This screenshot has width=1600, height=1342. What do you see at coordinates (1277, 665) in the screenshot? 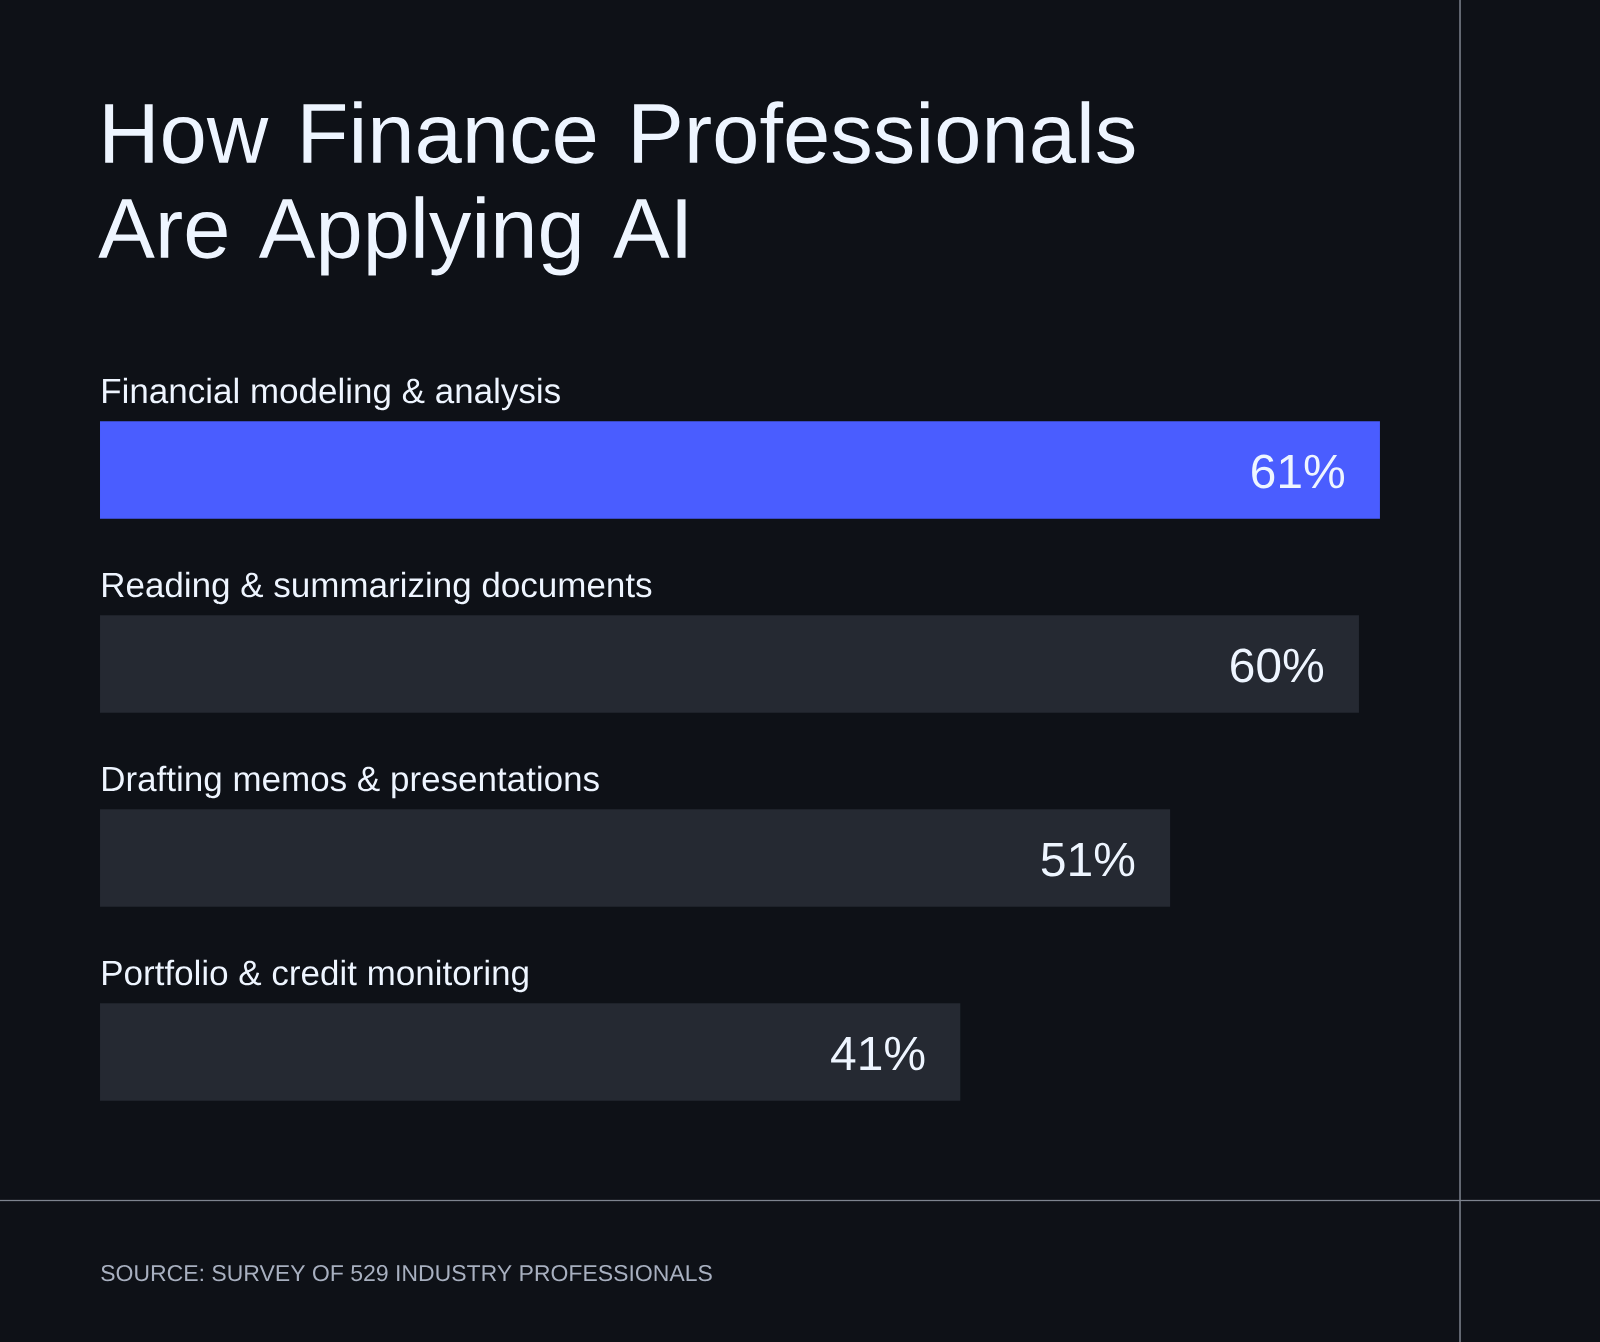
I see `data-label: 60%` at bounding box center [1277, 665].